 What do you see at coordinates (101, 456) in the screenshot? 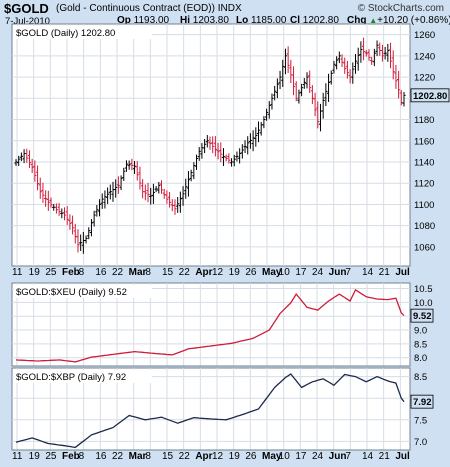
I see `x-tick-label-bottom: 16` at bounding box center [101, 456].